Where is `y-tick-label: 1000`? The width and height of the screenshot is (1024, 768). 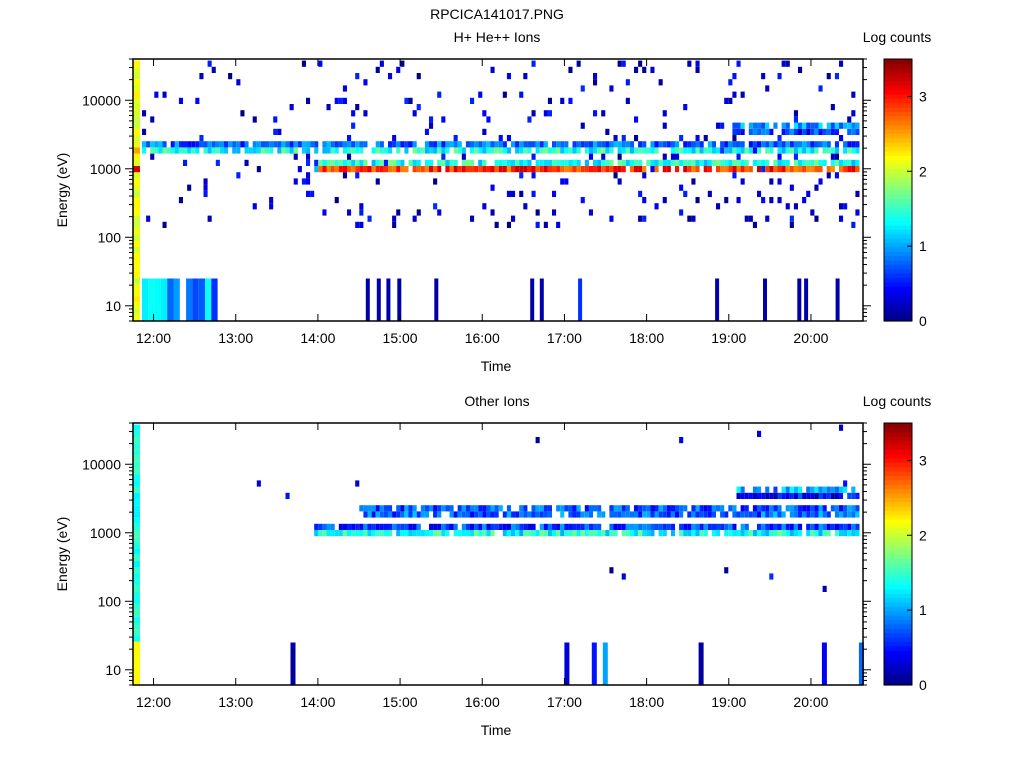 y-tick-label: 1000 is located at coordinates (105, 169).